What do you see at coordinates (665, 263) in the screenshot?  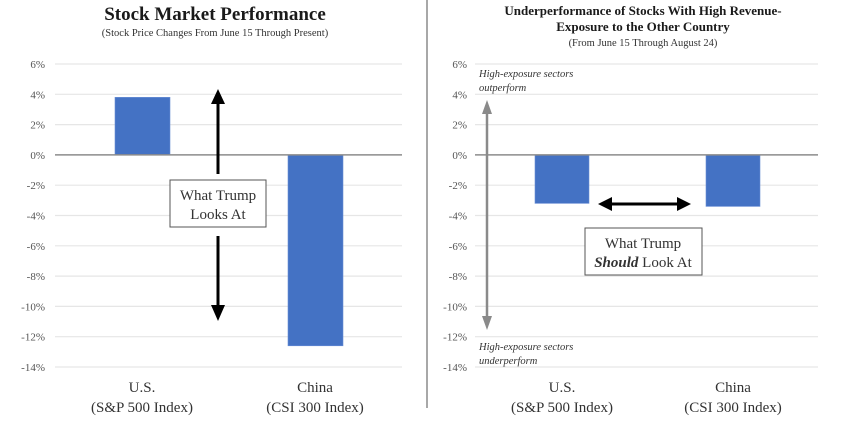 I see `annotation-should-rest: Look At` at bounding box center [665, 263].